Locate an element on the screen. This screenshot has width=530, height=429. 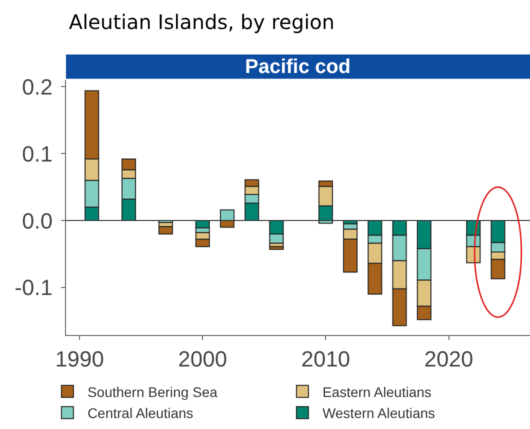
chart-subtitle: Pacific cod is located at coordinates (298, 67).